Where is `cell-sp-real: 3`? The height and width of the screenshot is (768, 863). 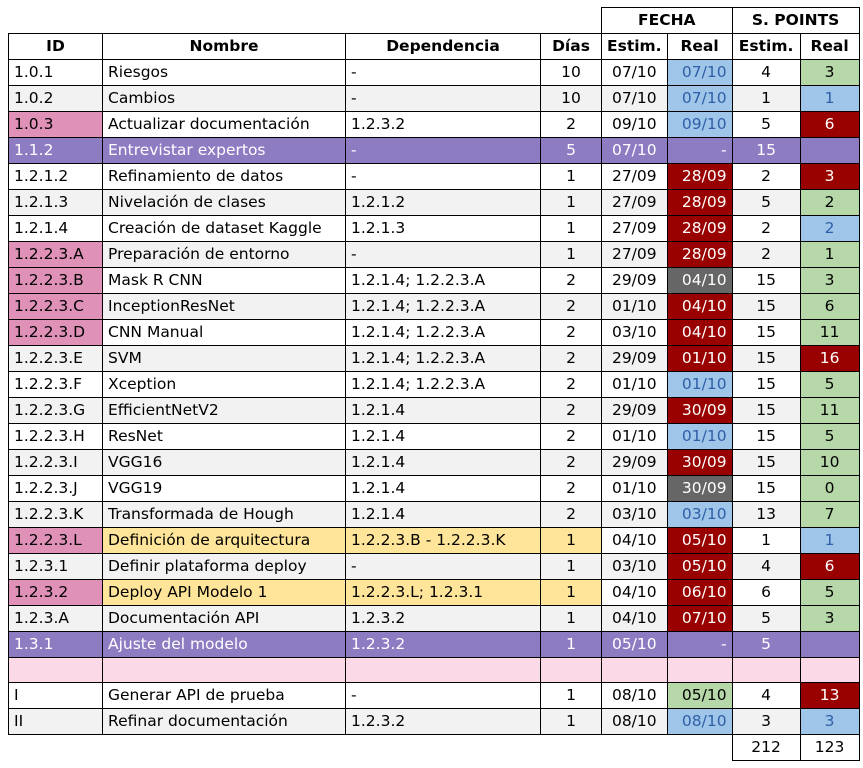
cell-sp-real: 3 is located at coordinates (829, 618).